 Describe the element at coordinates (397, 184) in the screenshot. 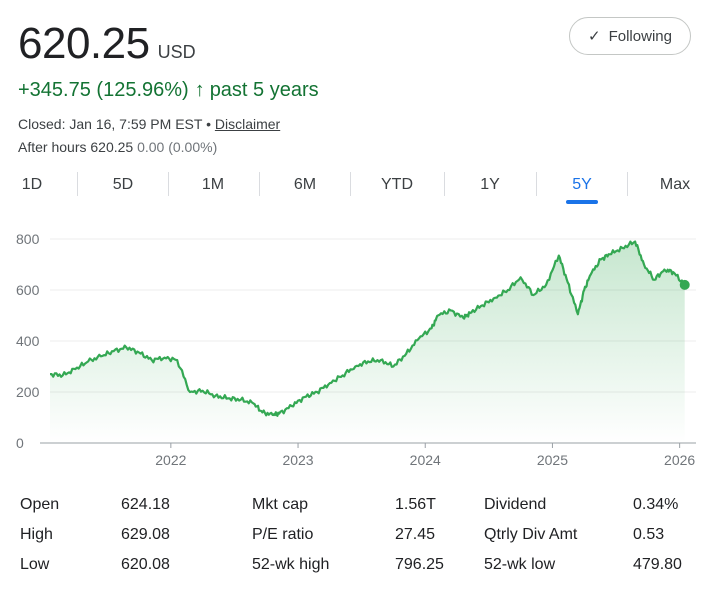

I see `tab-ytd: YTD` at that location.